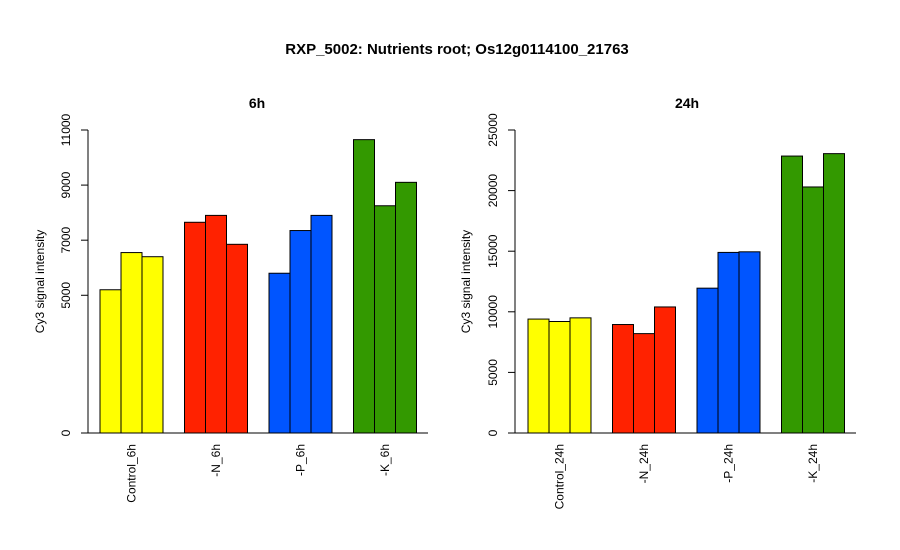  I want to click on category-label: -N_6h, so click(216, 460).